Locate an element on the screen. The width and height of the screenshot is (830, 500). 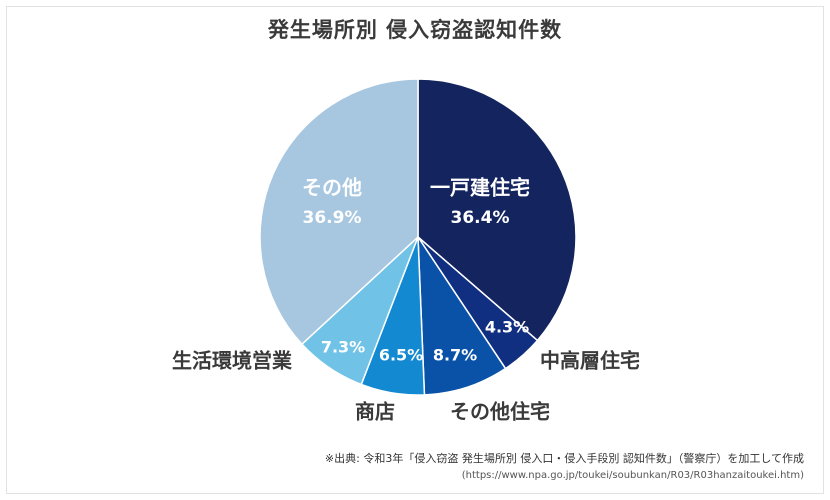
slice-category-label: 中高層住宅 is located at coordinates (590, 361).